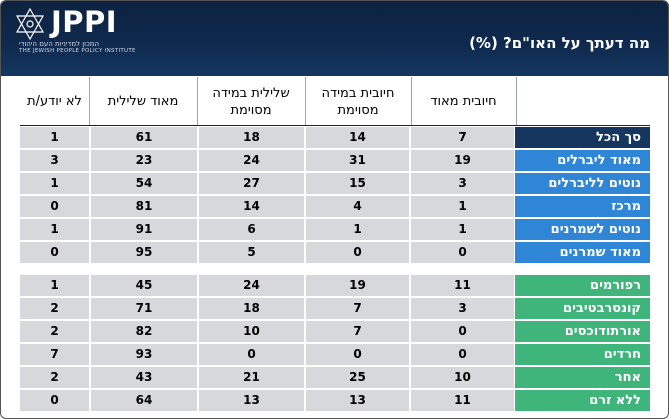 The image size is (669, 419). I want to click on column-header-very-positive: חיובית מאוד, so click(463, 102).